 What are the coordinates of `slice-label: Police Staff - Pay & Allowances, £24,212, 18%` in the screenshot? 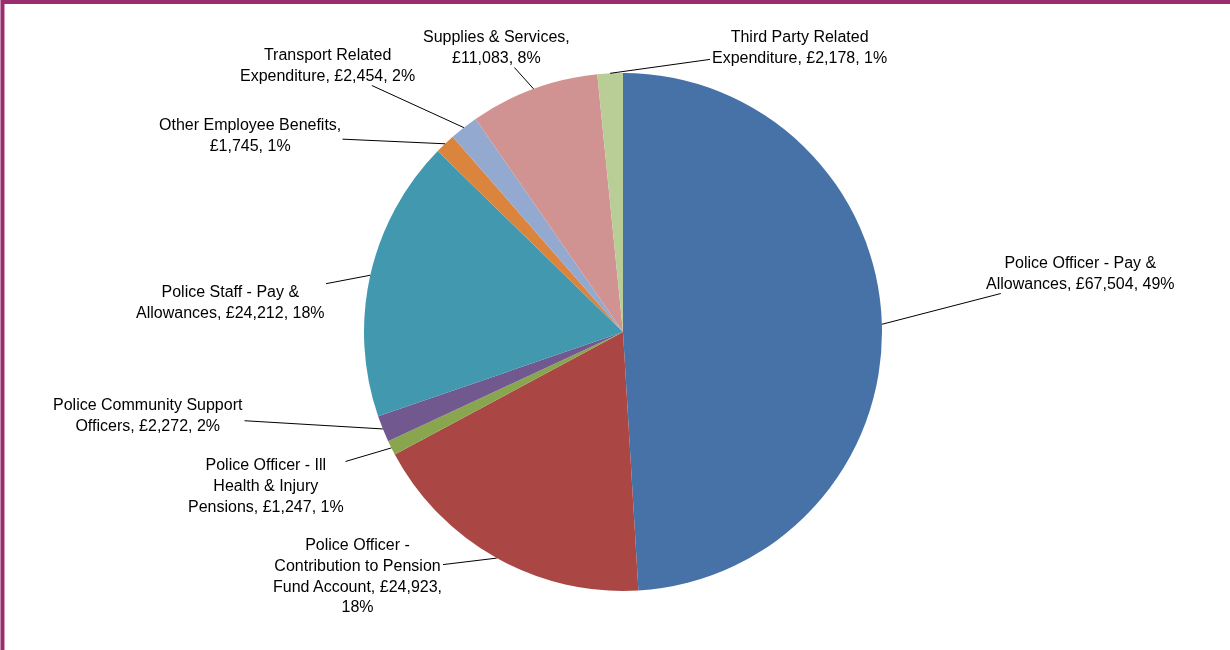 It's located at (230, 302).